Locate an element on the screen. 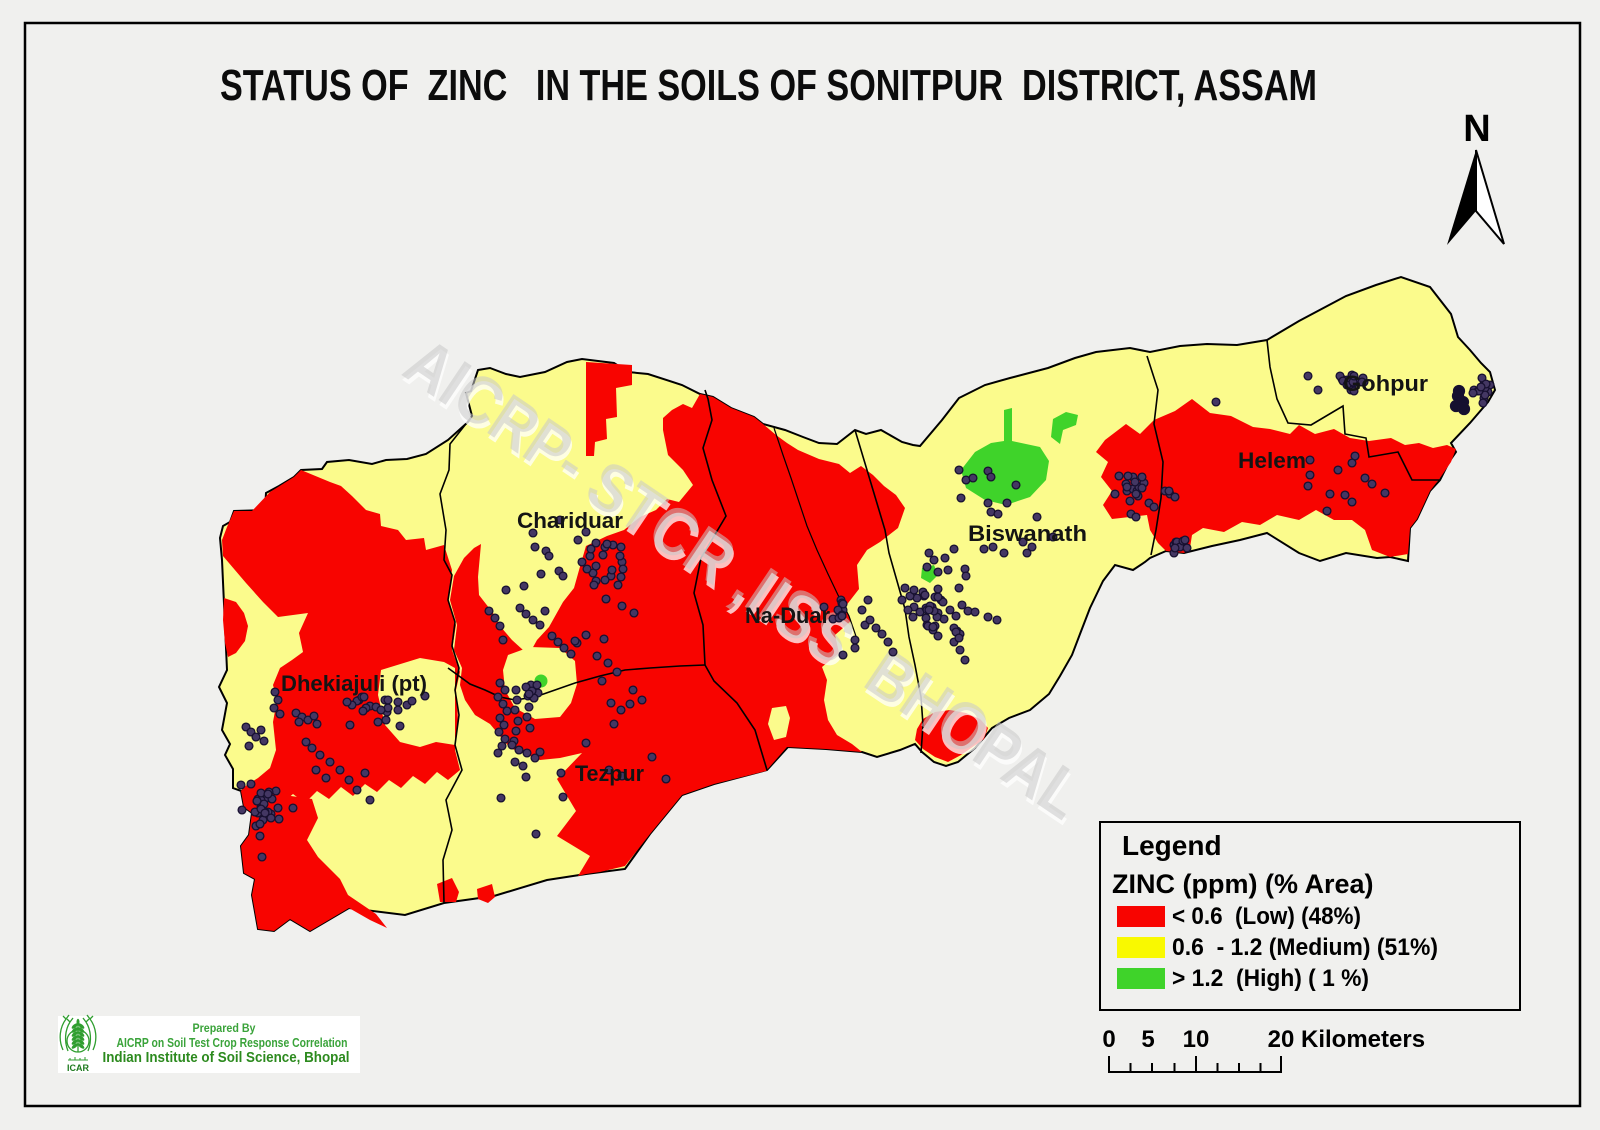  svg-text: 0 is located at coordinates (1108, 1039).